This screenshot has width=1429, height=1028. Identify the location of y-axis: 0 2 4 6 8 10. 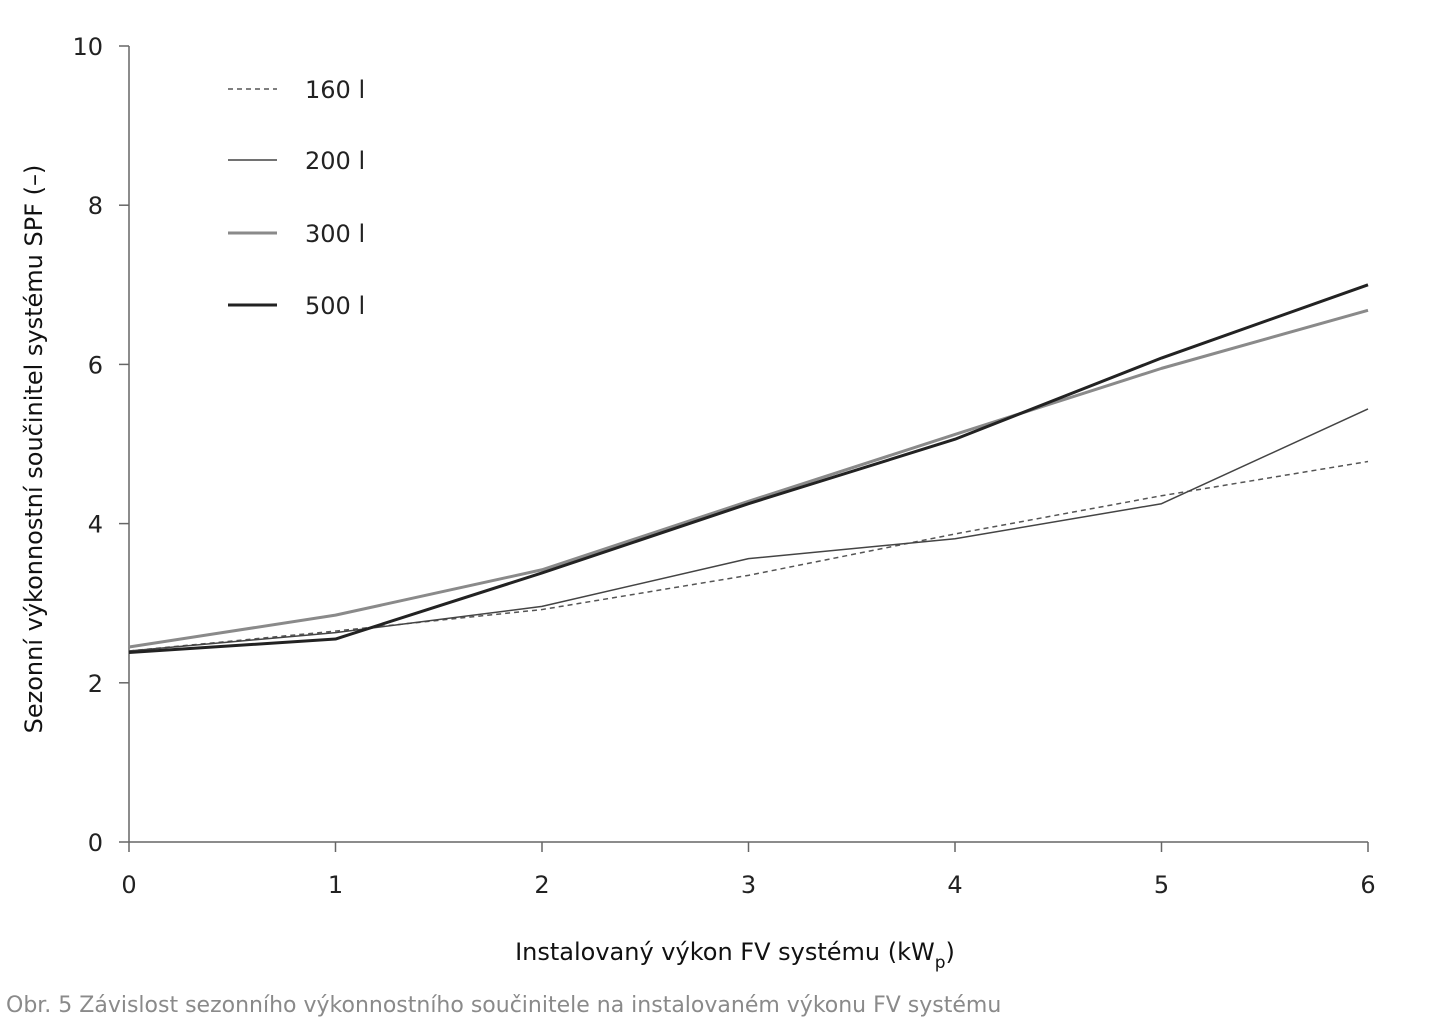
(101, 445).